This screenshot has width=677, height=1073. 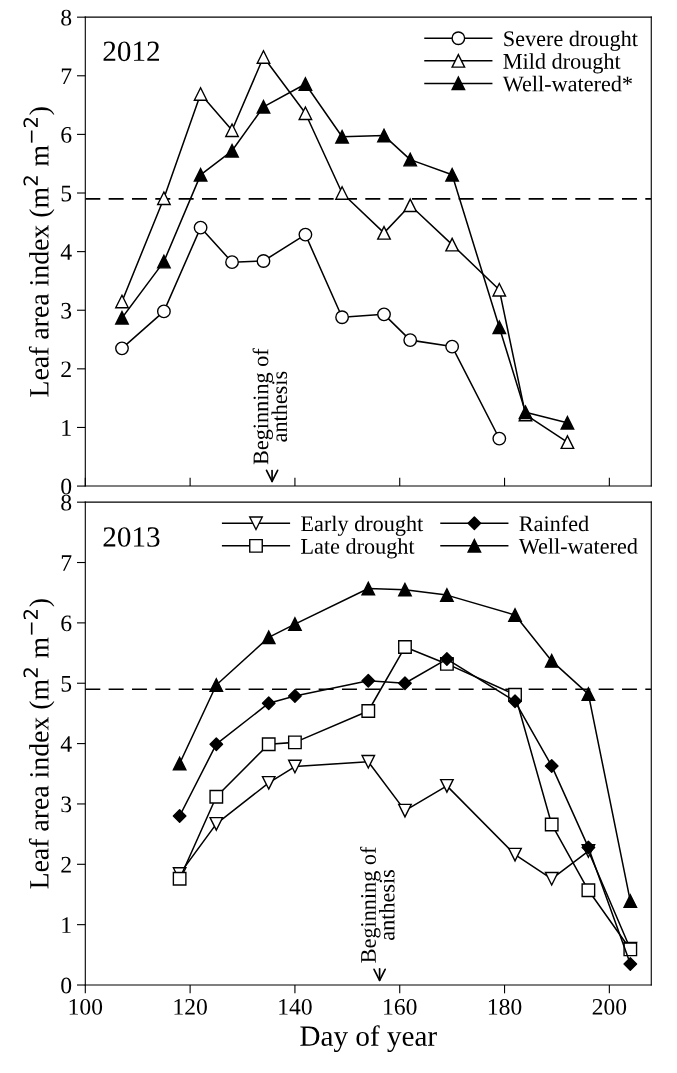 What do you see at coordinates (362, 525) in the screenshot?
I see `legend-label: Early drought` at bounding box center [362, 525].